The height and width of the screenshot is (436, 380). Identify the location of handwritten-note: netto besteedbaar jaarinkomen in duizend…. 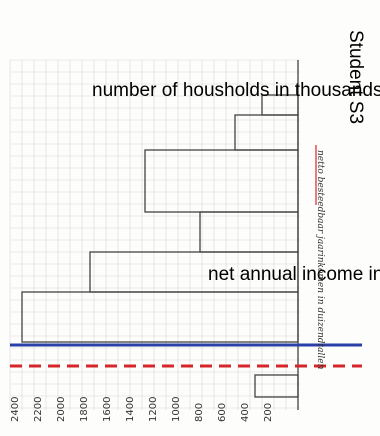
(320, 260).